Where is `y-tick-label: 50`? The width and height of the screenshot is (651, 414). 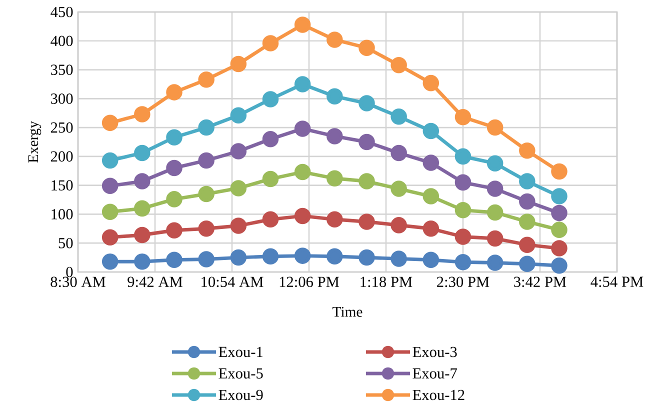
y-tick-label: 50 is located at coordinates (65, 243).